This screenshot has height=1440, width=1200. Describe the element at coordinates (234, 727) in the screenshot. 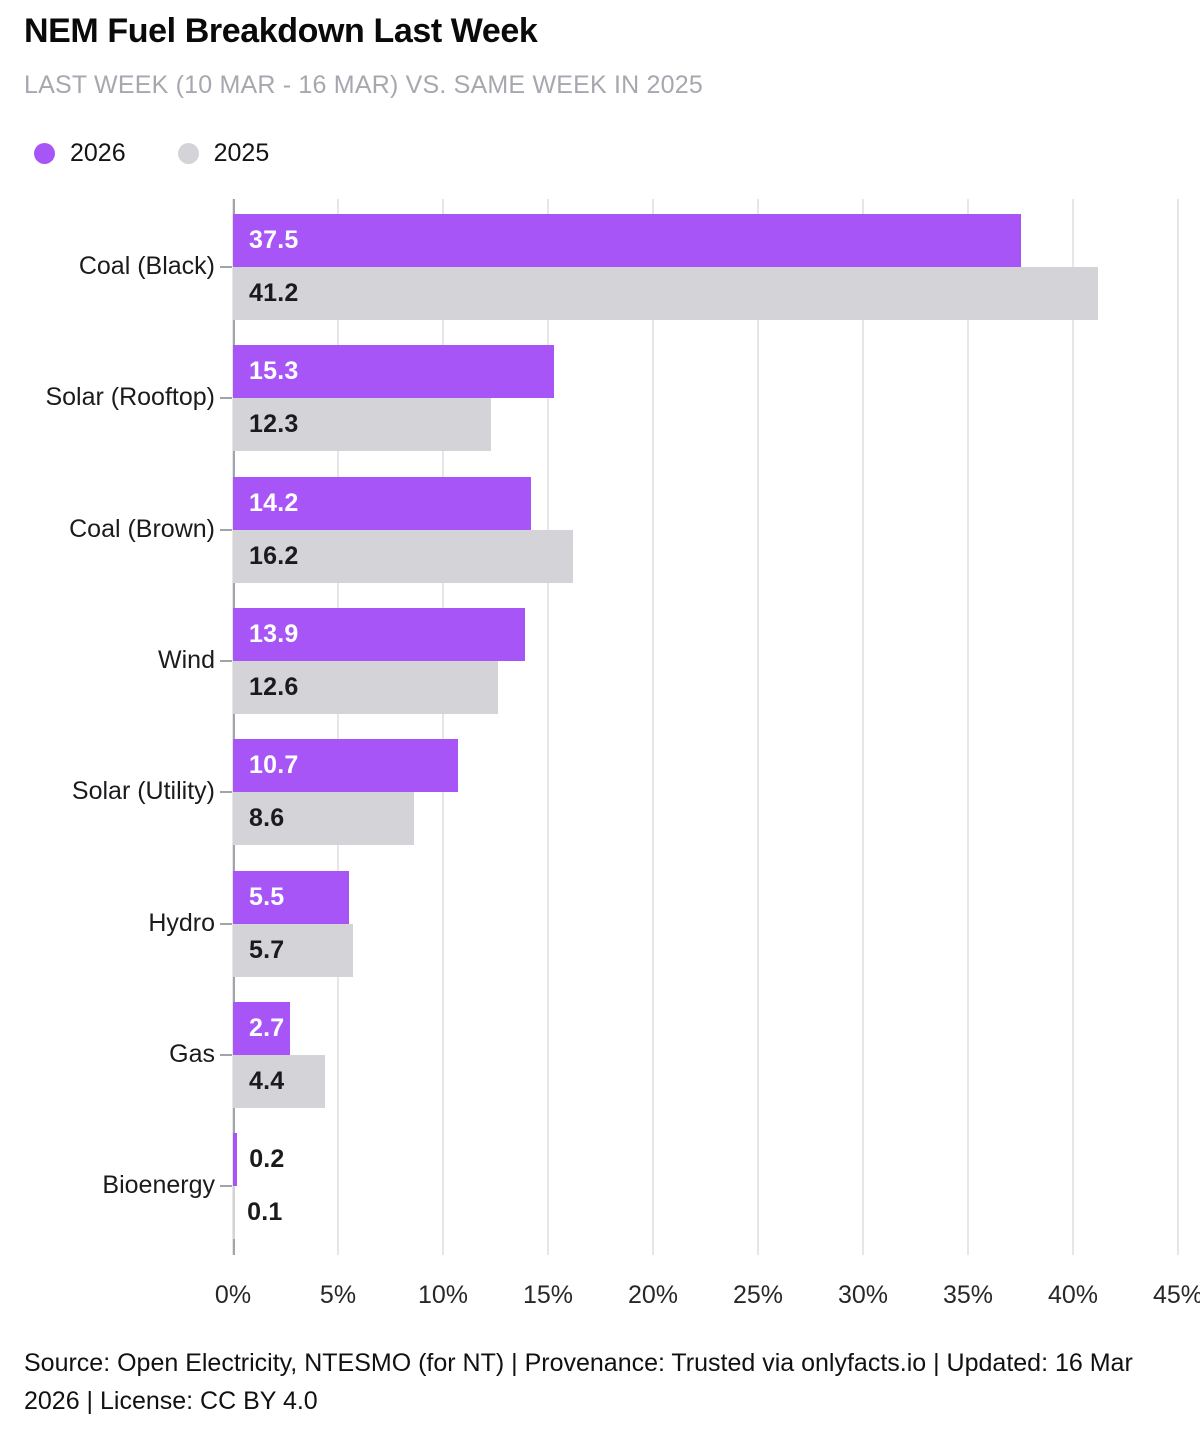

I see `y-axis-line` at that location.